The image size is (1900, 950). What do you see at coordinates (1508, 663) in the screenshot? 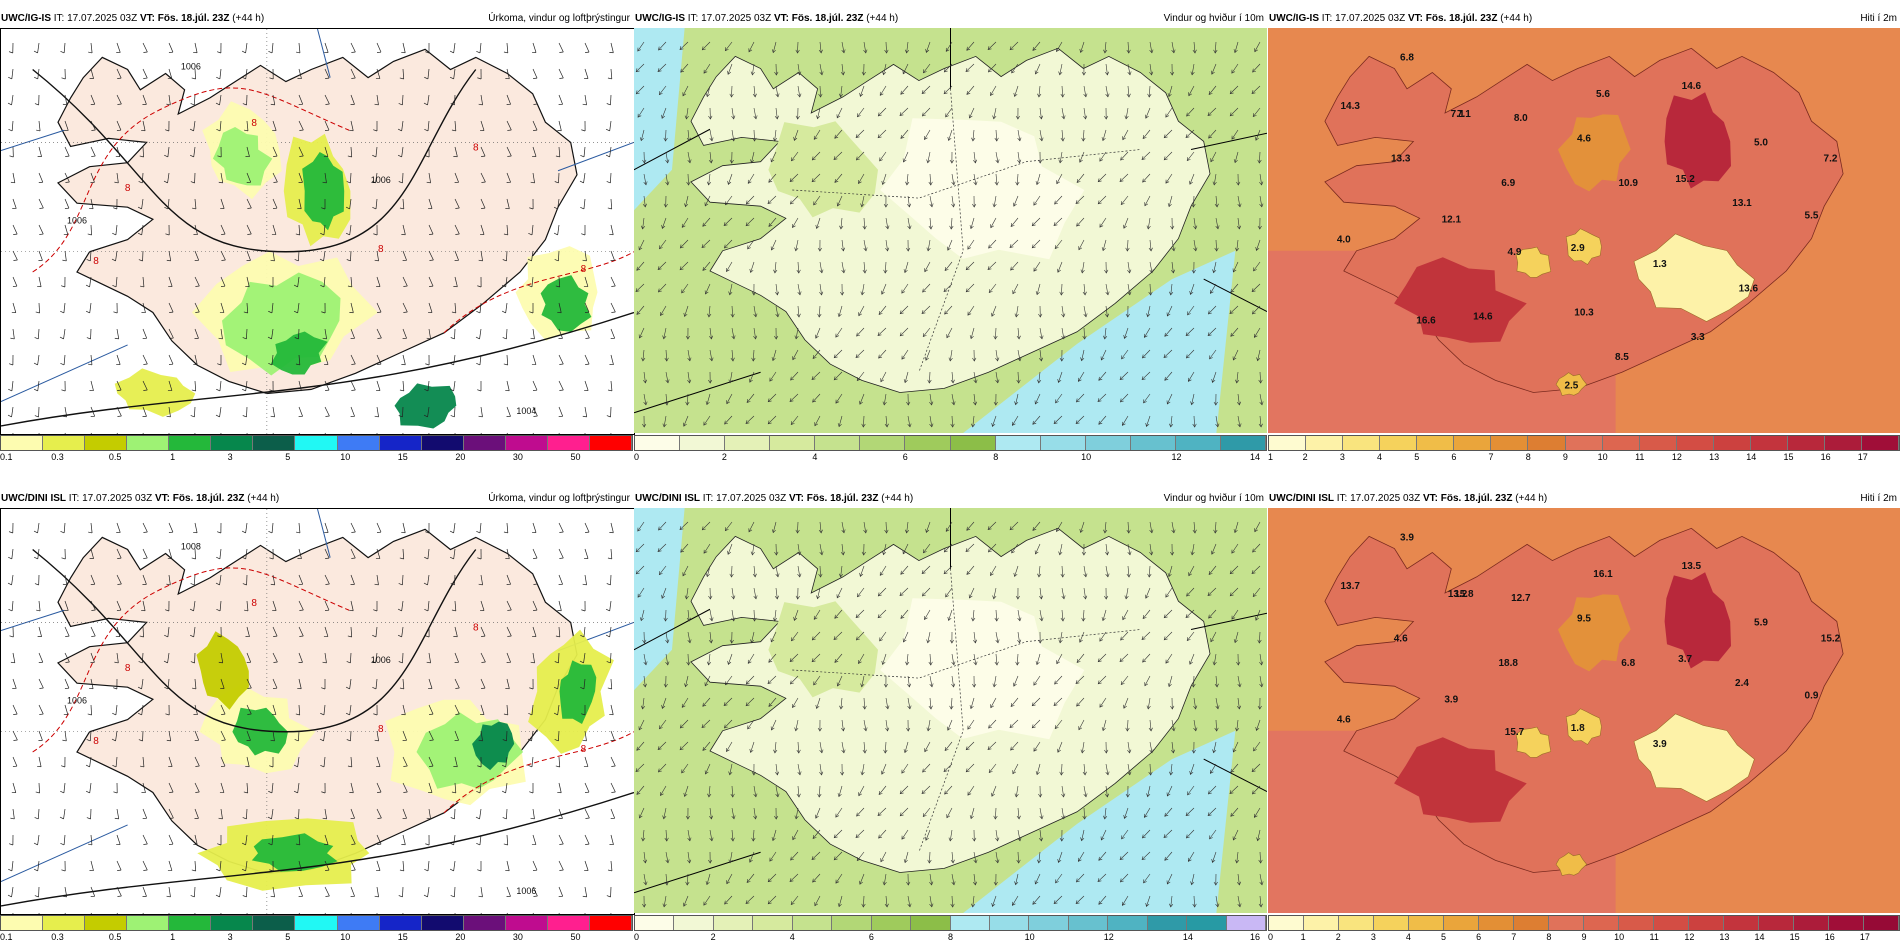
I see `temperature-value-label: 18.8` at bounding box center [1508, 663].